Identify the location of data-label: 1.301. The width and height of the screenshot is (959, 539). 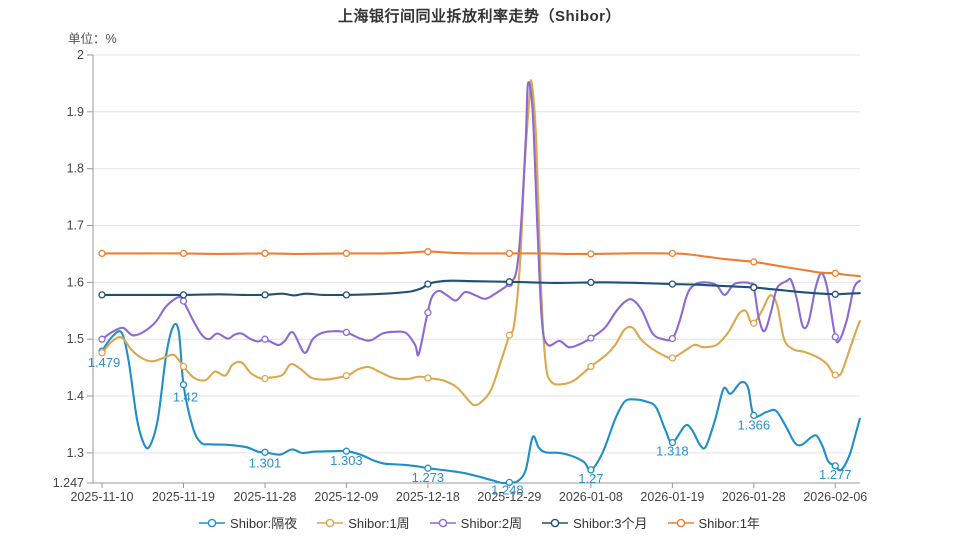
(265, 462).